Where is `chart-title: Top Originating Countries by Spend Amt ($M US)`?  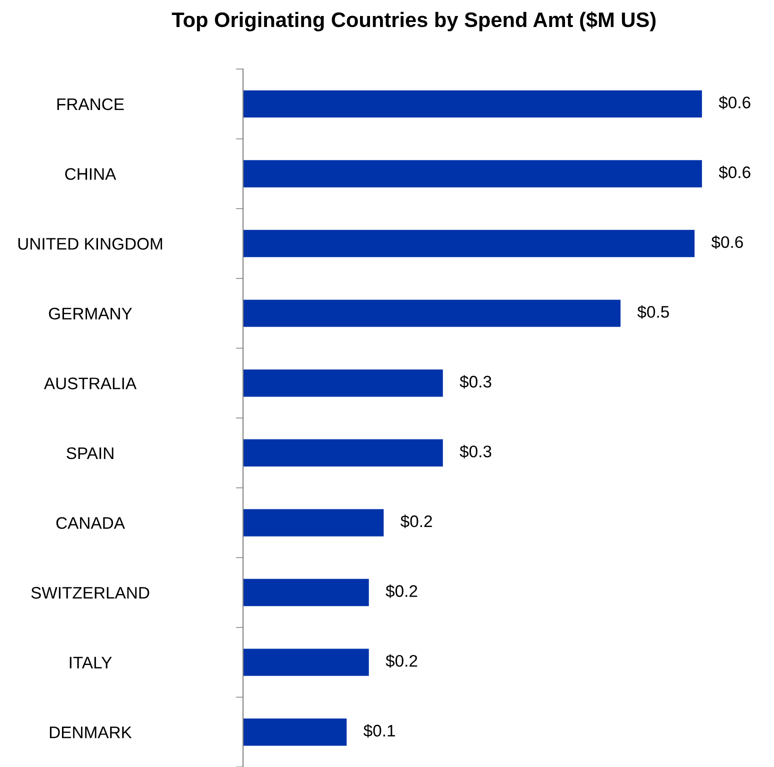 chart-title: Top Originating Countries by Spend Amt ($M US) is located at coordinates (414, 22).